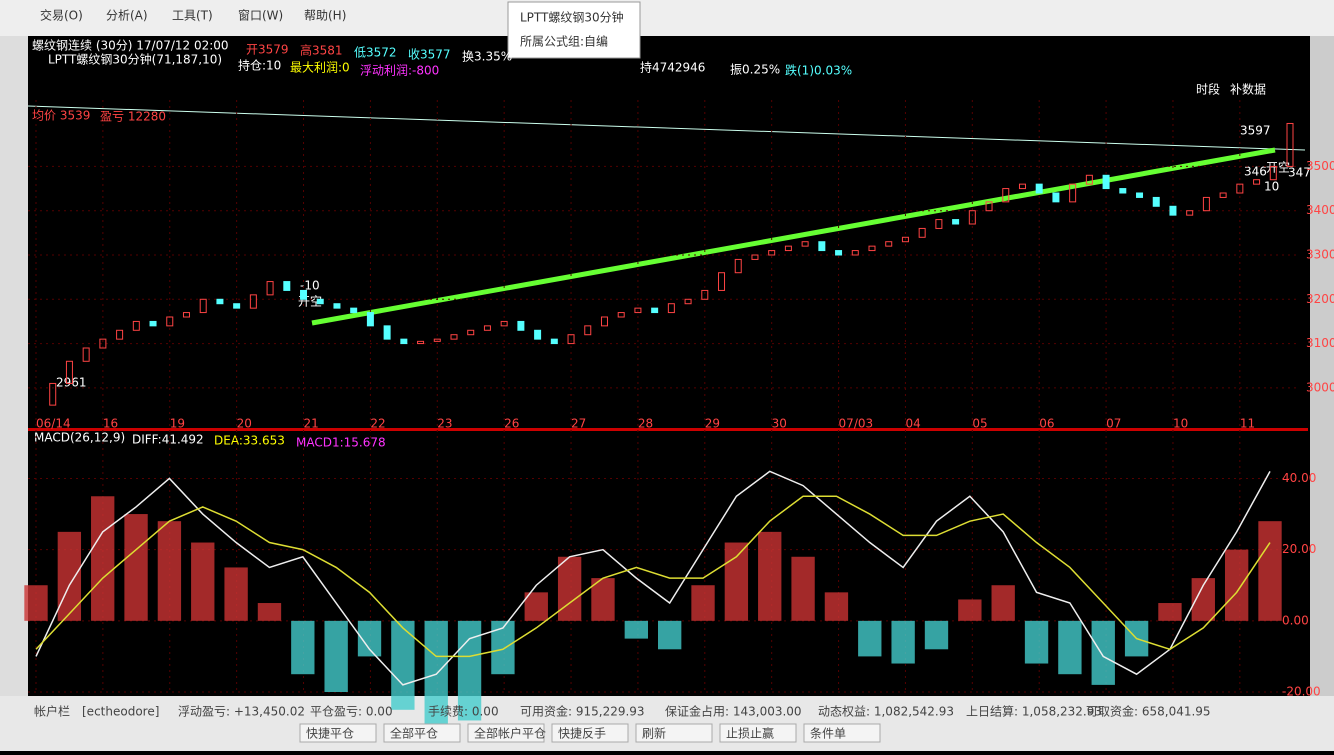 This screenshot has height=755, width=1334. Describe the element at coordinates (750, 733) in the screenshot. I see `footer-button-label: 止损止赢` at that location.